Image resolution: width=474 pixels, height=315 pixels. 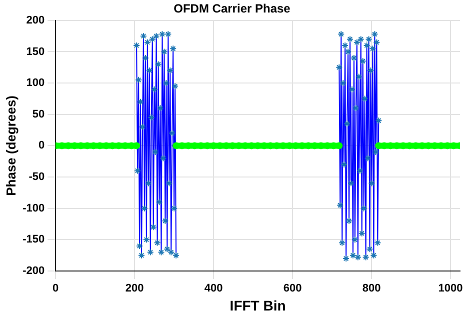 I want to click on y-tick-label: 100, so click(x=35, y=83).